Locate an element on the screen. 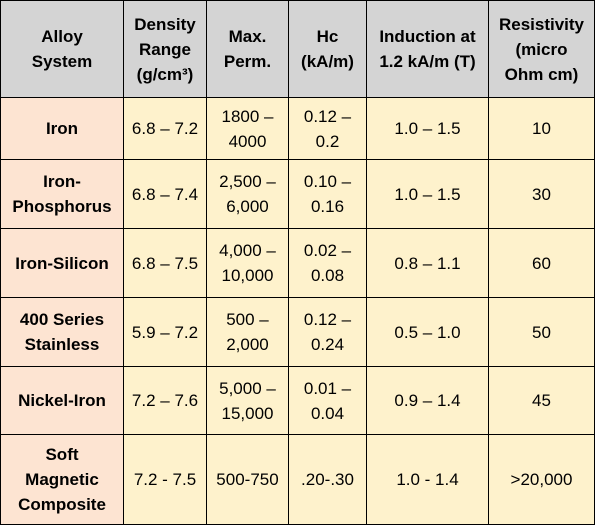 Image resolution: width=595 pixels, height=526 pixels. resistivity-cell: 50 is located at coordinates (541, 332).